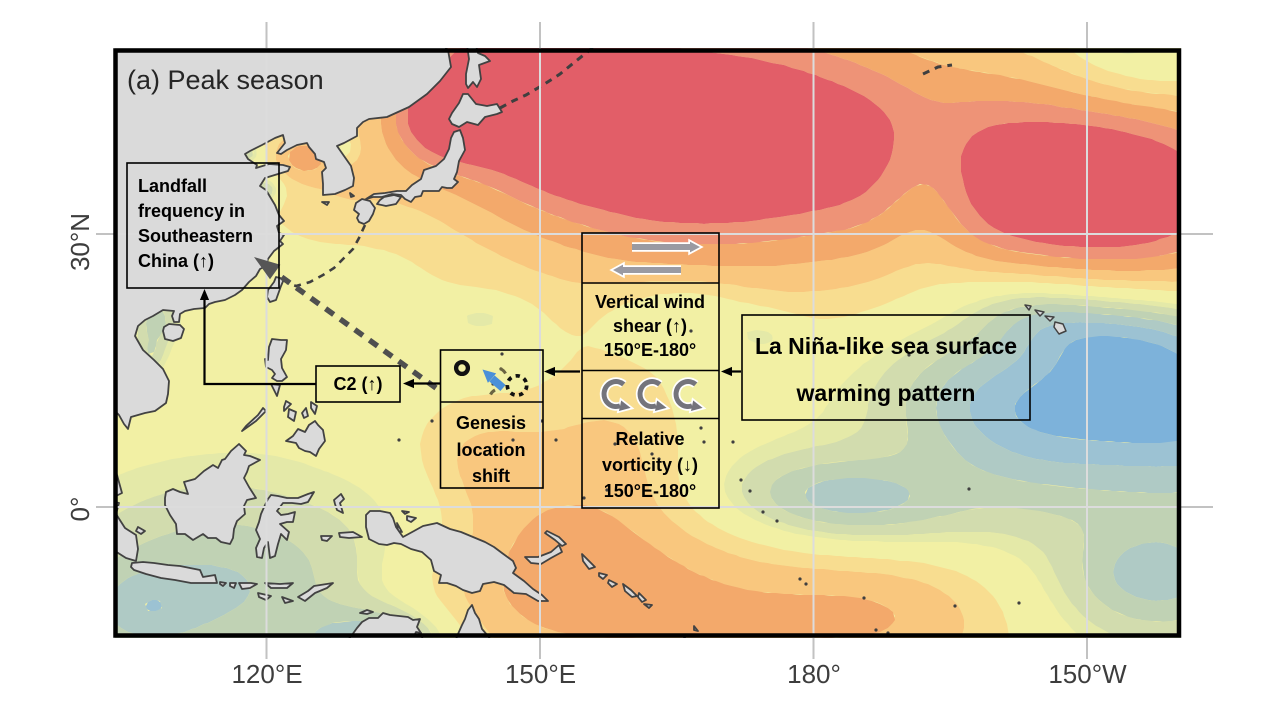  Describe the element at coordinates (491, 476) in the screenshot. I see `svg-text: shift` at that location.